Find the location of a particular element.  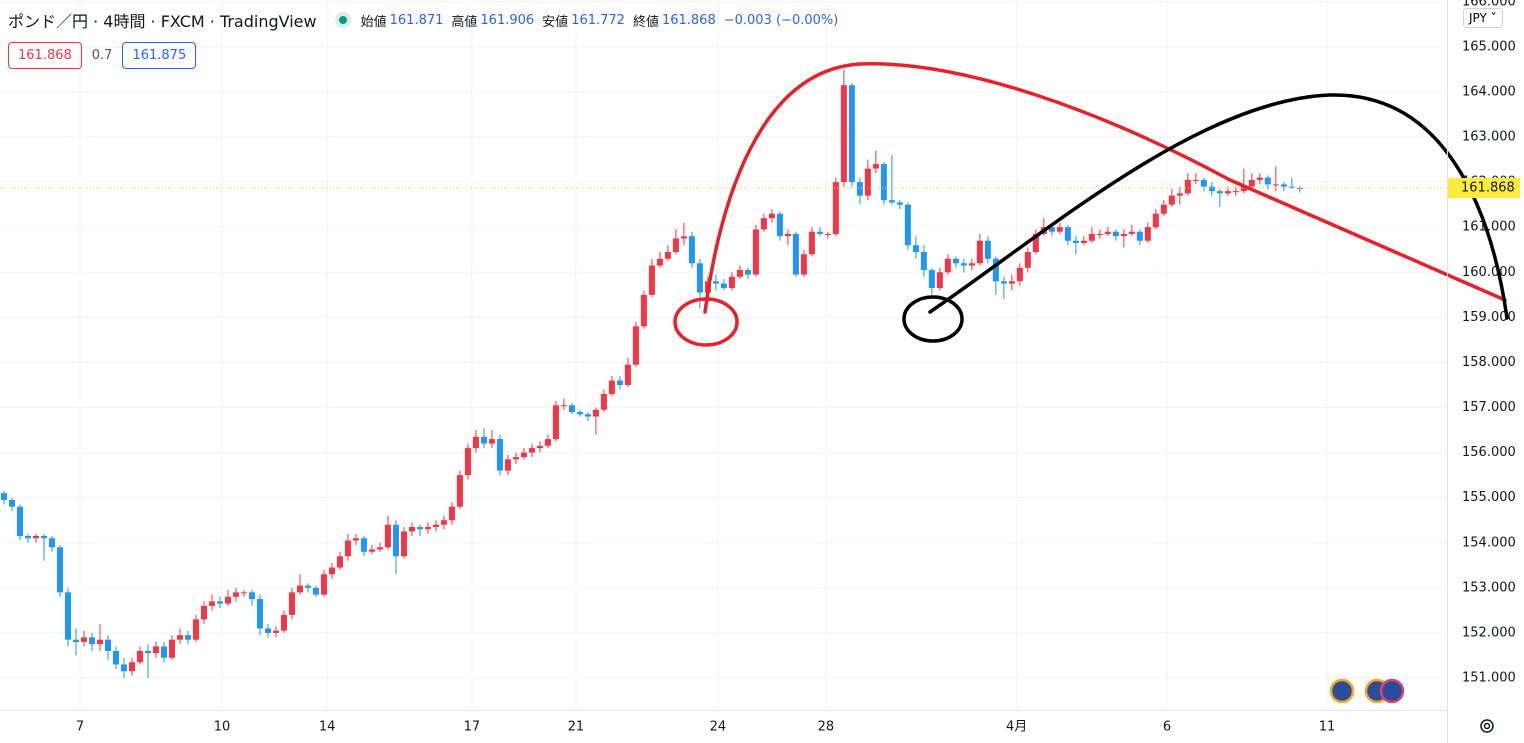

gear is located at coordinates (1487, 726).